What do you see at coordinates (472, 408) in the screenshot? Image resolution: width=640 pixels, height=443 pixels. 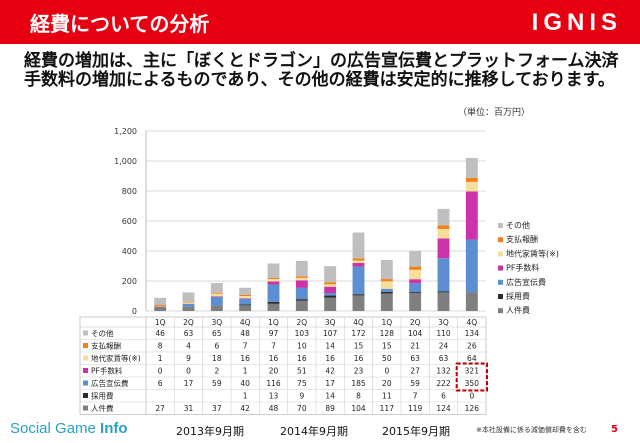 I see `data-label: 126` at bounding box center [472, 408].